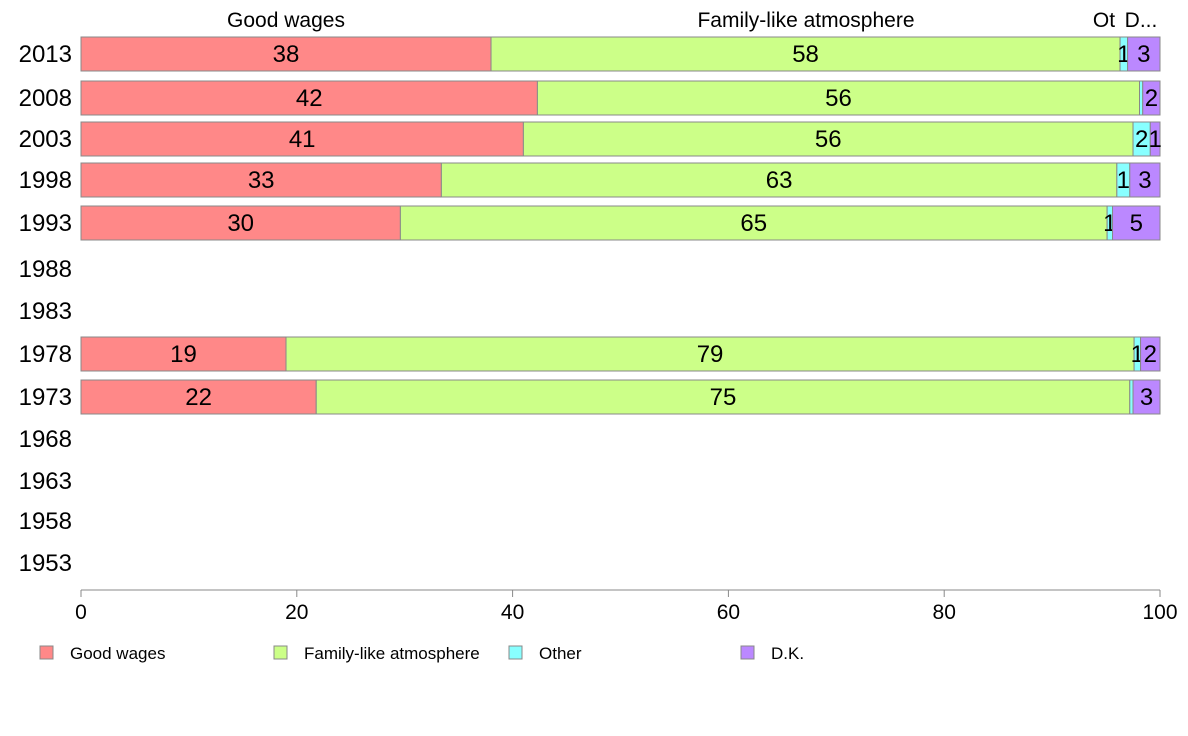 The height and width of the screenshot is (736, 1188). What do you see at coordinates (45, 269) in the screenshot?
I see `y-tick-1988: 1988` at bounding box center [45, 269].